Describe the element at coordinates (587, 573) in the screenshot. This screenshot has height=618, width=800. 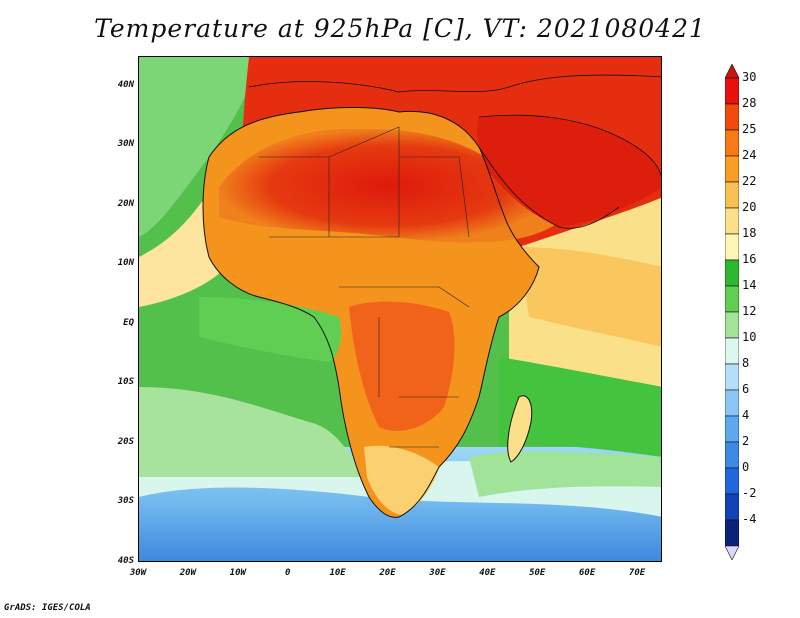
I see `lon-tick-label: 60E` at that location.